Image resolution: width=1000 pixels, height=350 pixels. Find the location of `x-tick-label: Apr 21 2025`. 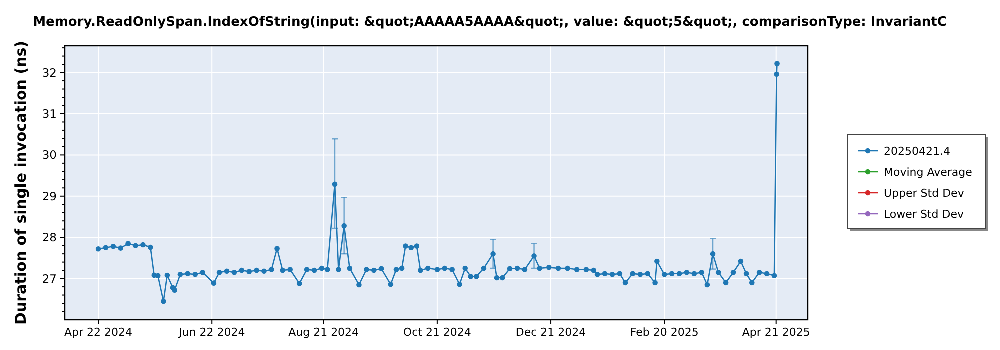

x-tick-label: Apr 21 2025 is located at coordinates (776, 332).